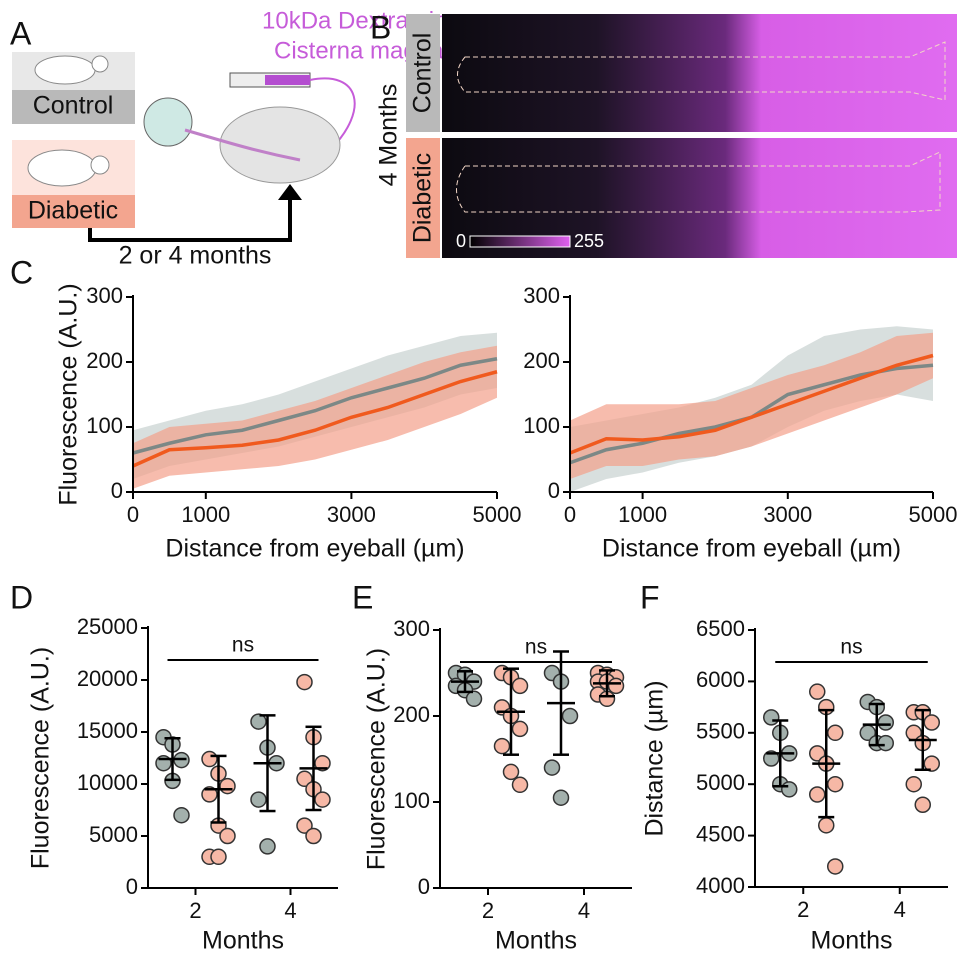 This screenshot has width=957, height=958. I want to click on x-tick-label: 4, so click(584, 910).